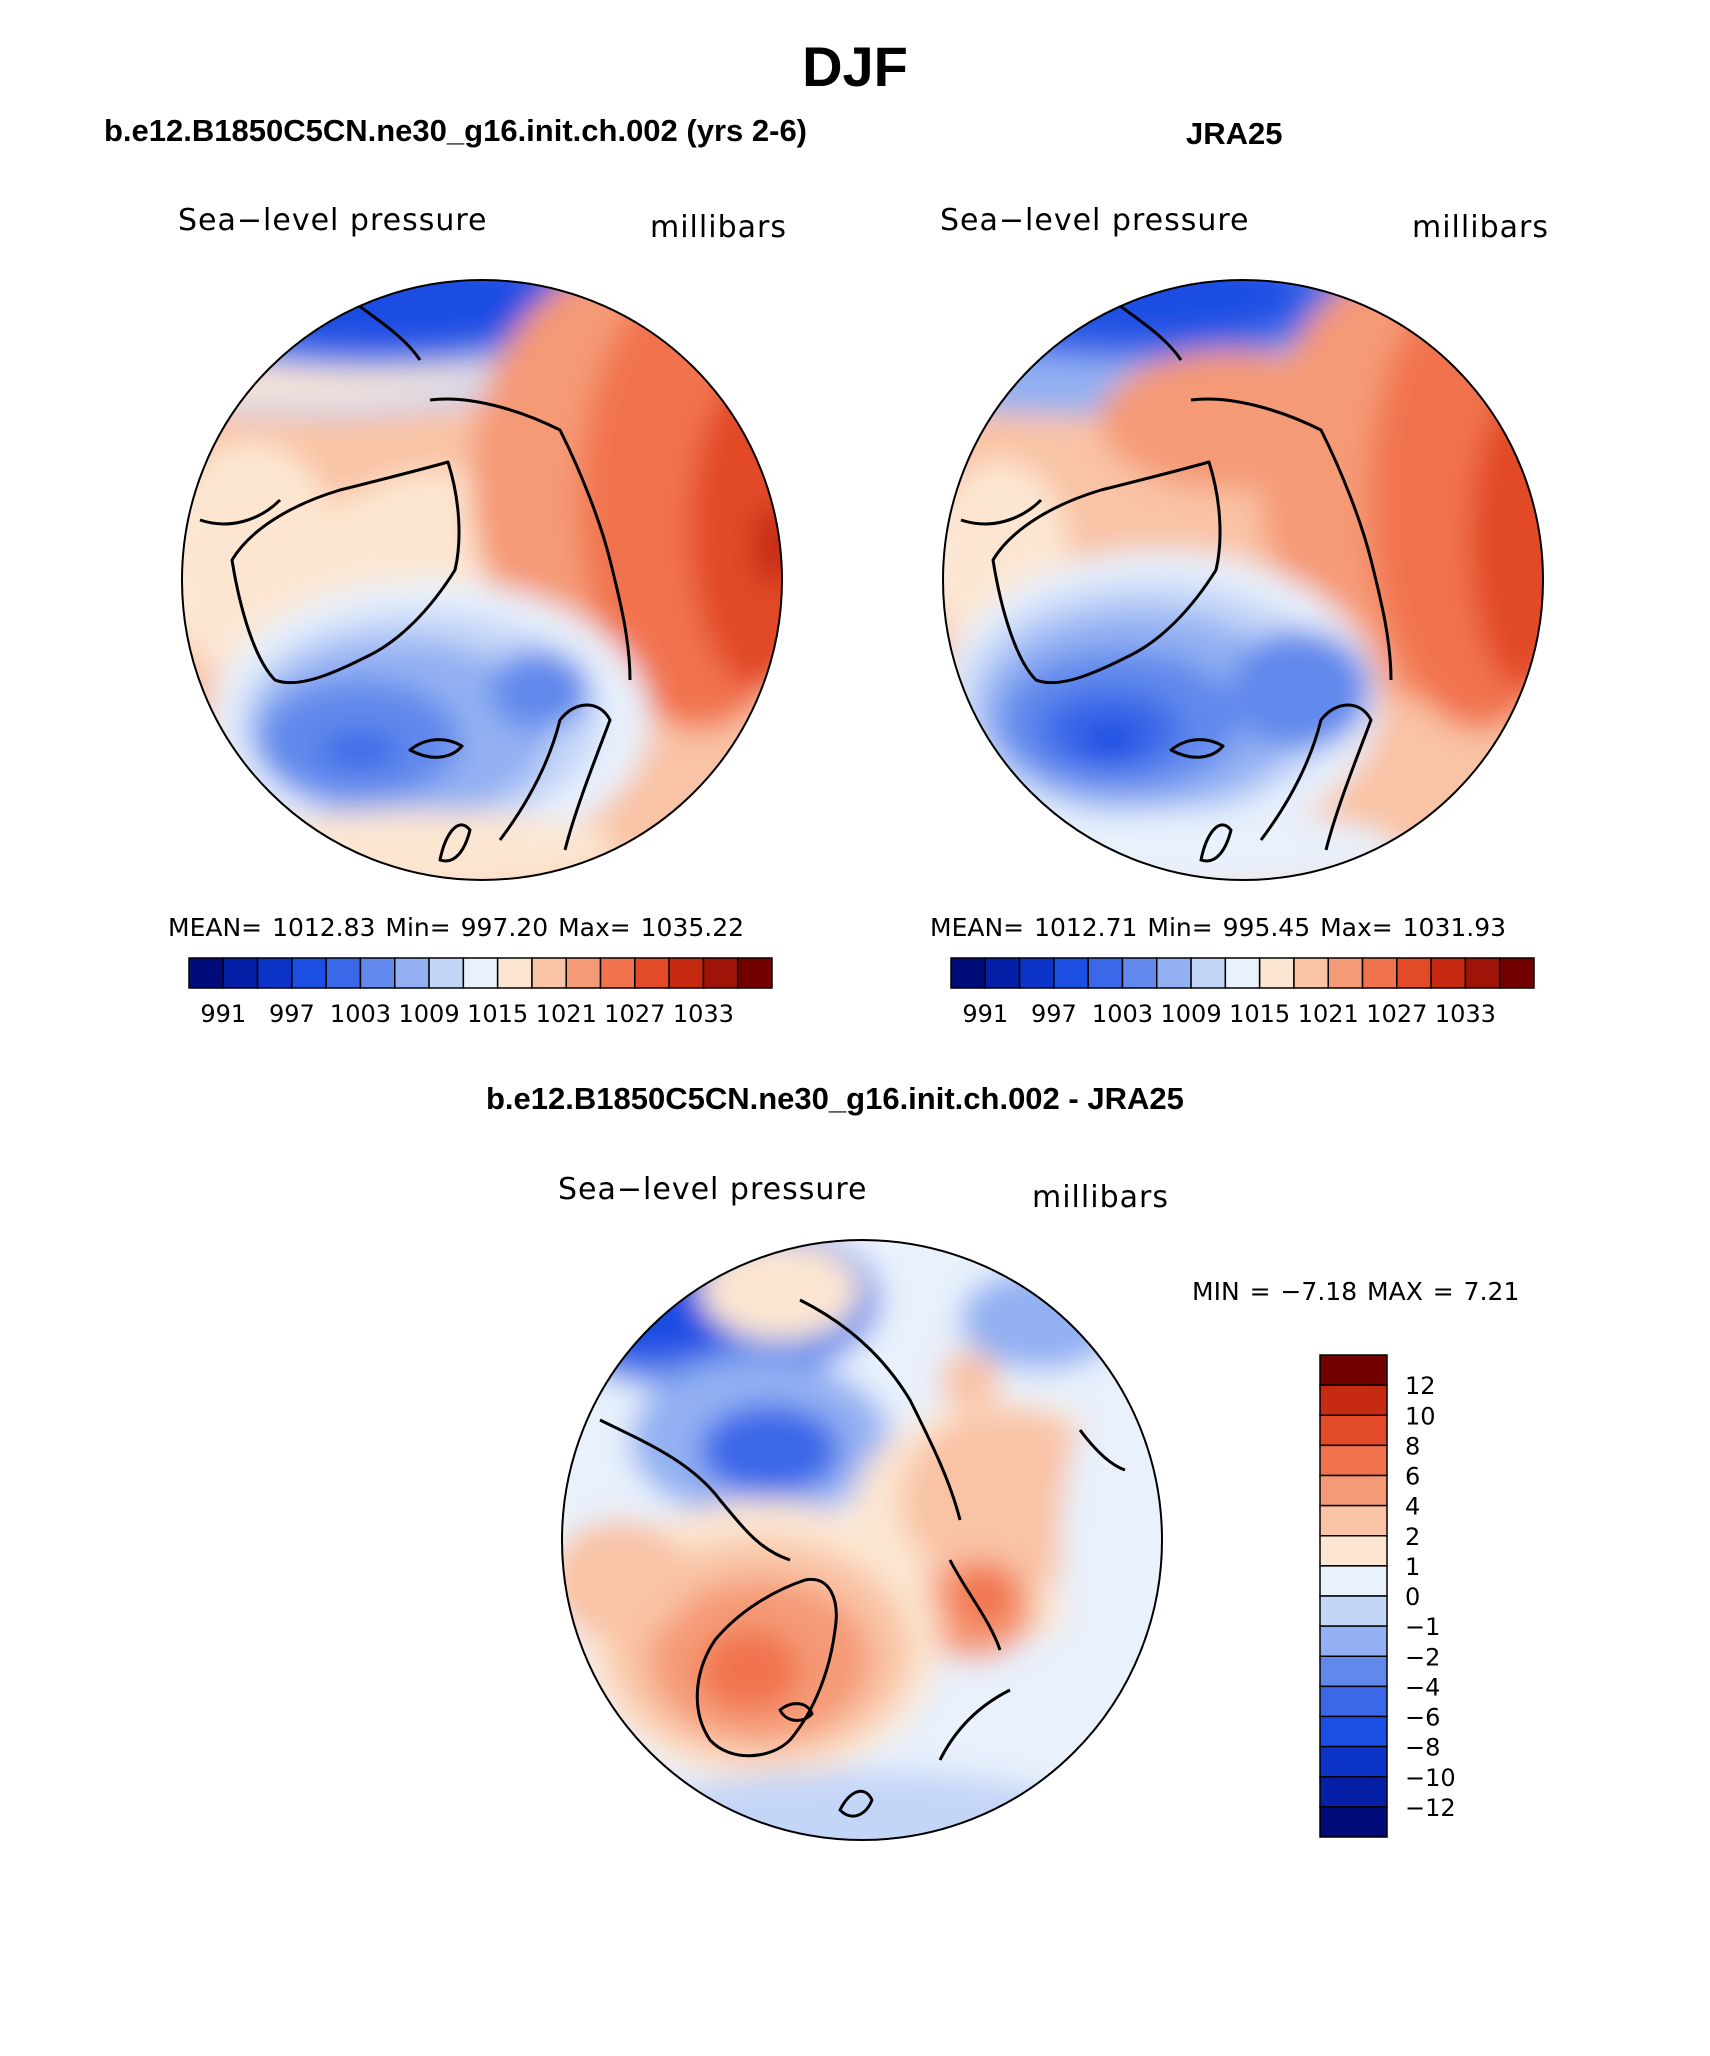 The height and width of the screenshot is (2056, 1710). I want to click on panel3-stats: MIN = −7.18 MAX = 7.21, so click(1356, 1291).